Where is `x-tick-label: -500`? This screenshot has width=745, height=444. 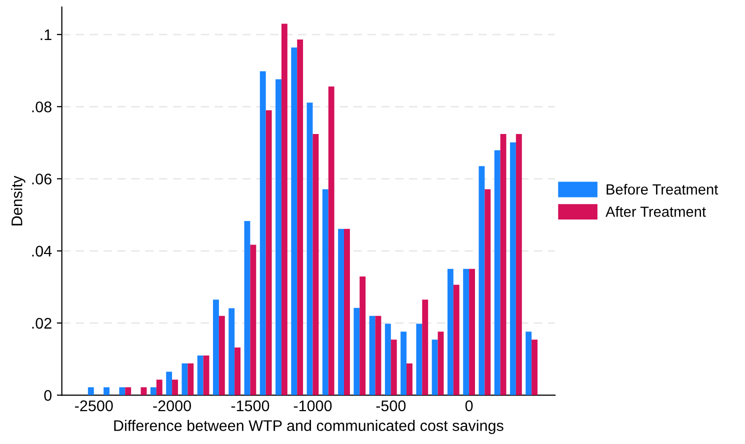
x-tick-label: -500 is located at coordinates (391, 406).